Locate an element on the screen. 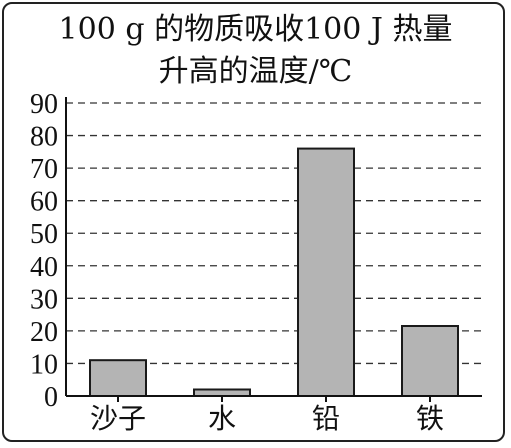 The image size is (511, 448). y-tick-label-0: 0 is located at coordinates (51, 397).